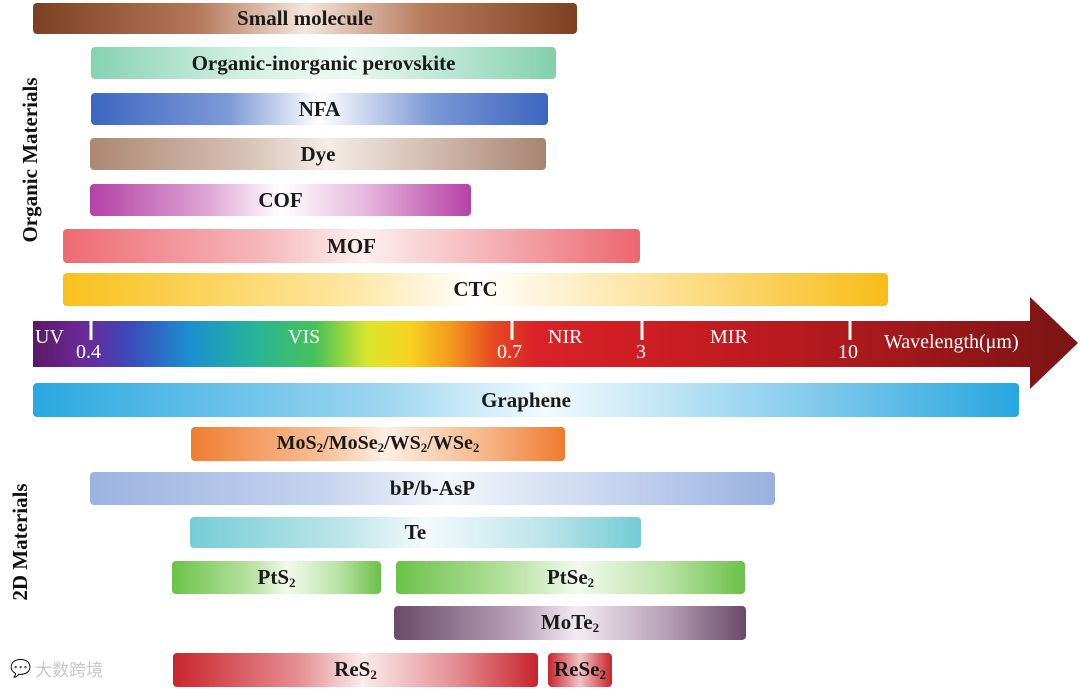 This screenshot has width=1080, height=689. I want to click on bar-tmd: MoS2/MoSe2/WS2/WSe2, so click(378, 444).